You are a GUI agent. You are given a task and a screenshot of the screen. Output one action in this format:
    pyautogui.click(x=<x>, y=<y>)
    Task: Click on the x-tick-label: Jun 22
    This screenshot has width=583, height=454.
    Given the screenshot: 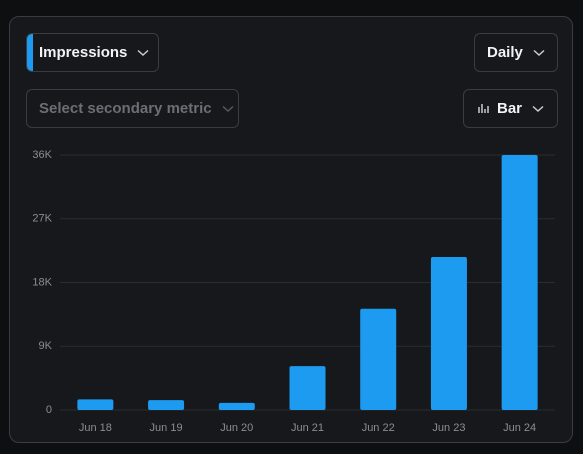 What is the action you would take?
    pyautogui.click(x=378, y=428)
    